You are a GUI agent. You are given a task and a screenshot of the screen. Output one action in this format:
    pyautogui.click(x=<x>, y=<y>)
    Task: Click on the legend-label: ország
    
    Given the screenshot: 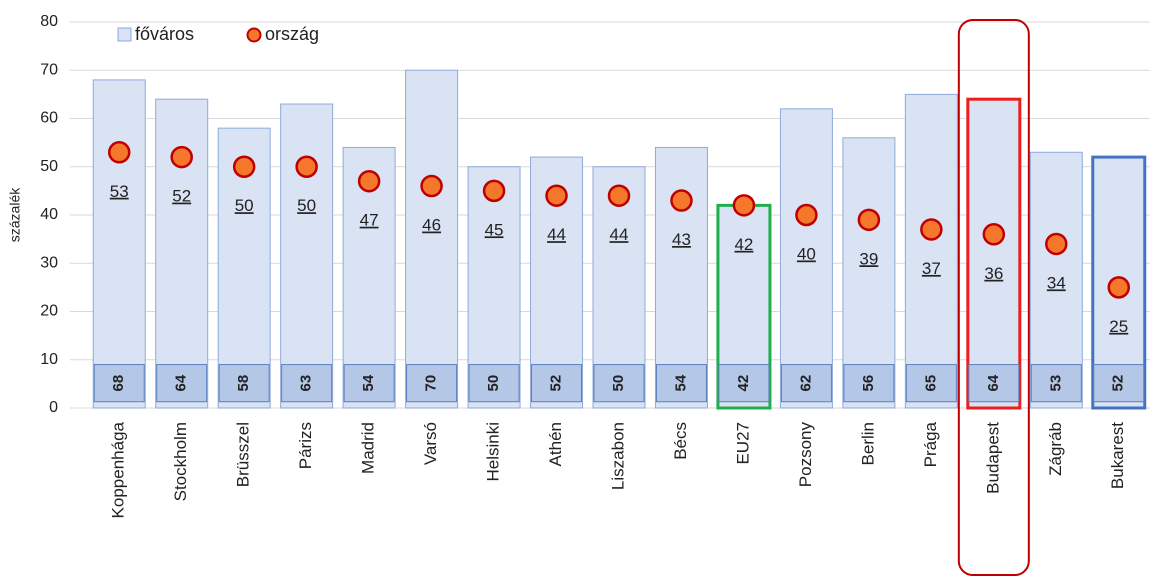 What is the action you would take?
    pyautogui.click(x=292, y=34)
    